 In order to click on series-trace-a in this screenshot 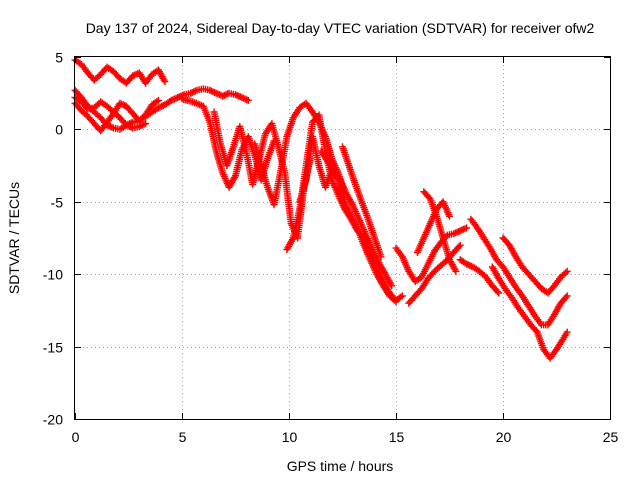, I will do `click(120, 71)`.